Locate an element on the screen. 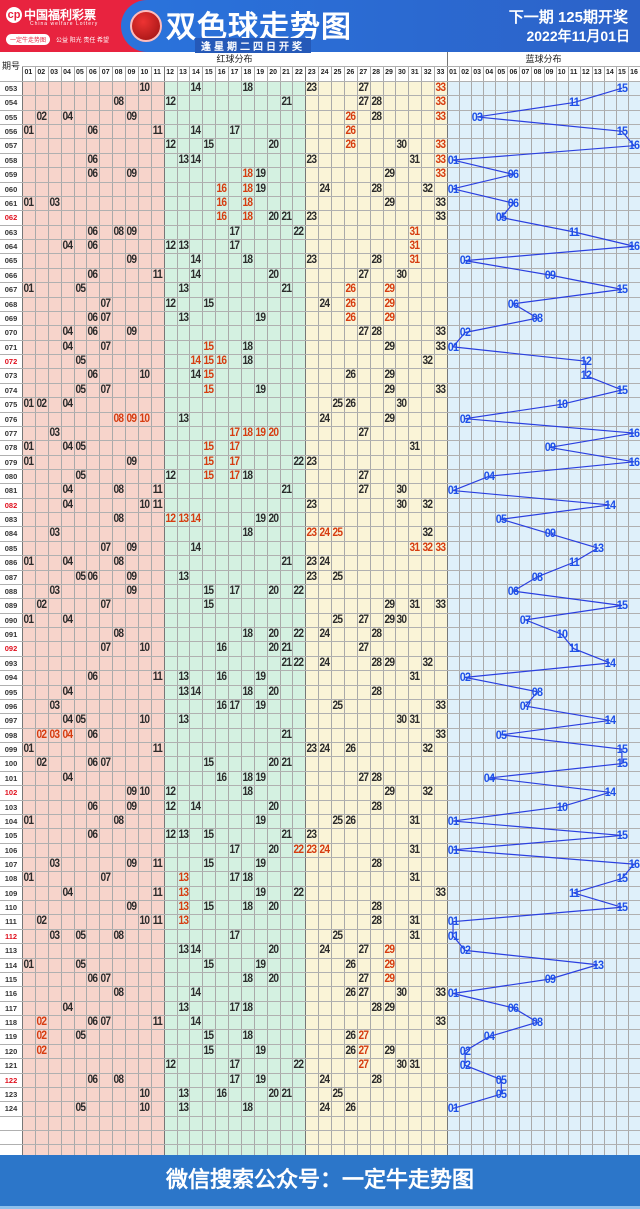 The height and width of the screenshot is (1209, 640). red-ball-number: 30 is located at coordinates (402, 1065).